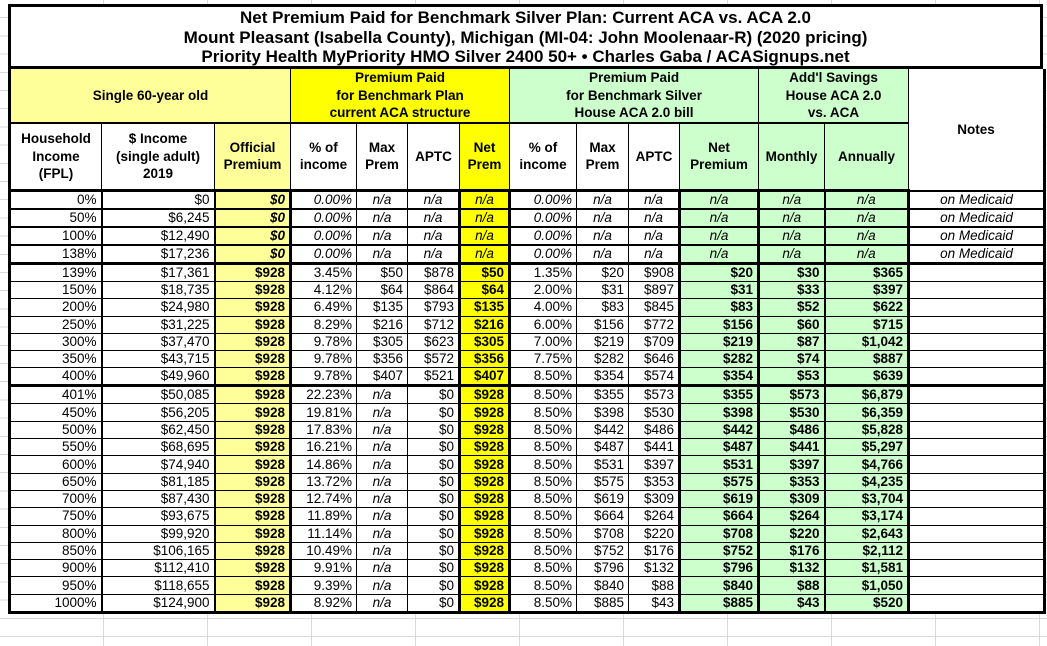 The height and width of the screenshot is (646, 1047). Describe the element at coordinates (56, 200) in the screenshot. I see `cell-fpl: 0%` at that location.